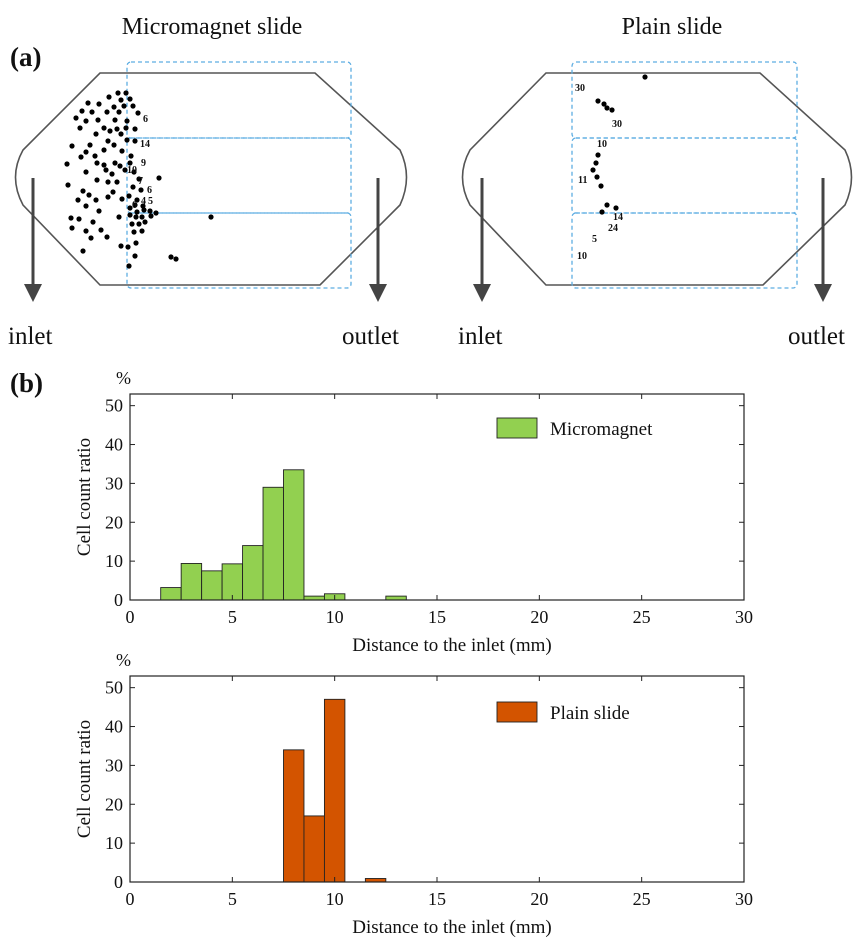 The height and width of the screenshot is (942, 858). Describe the element at coordinates (132, 170) in the screenshot. I see `zone-number: 10` at that location.